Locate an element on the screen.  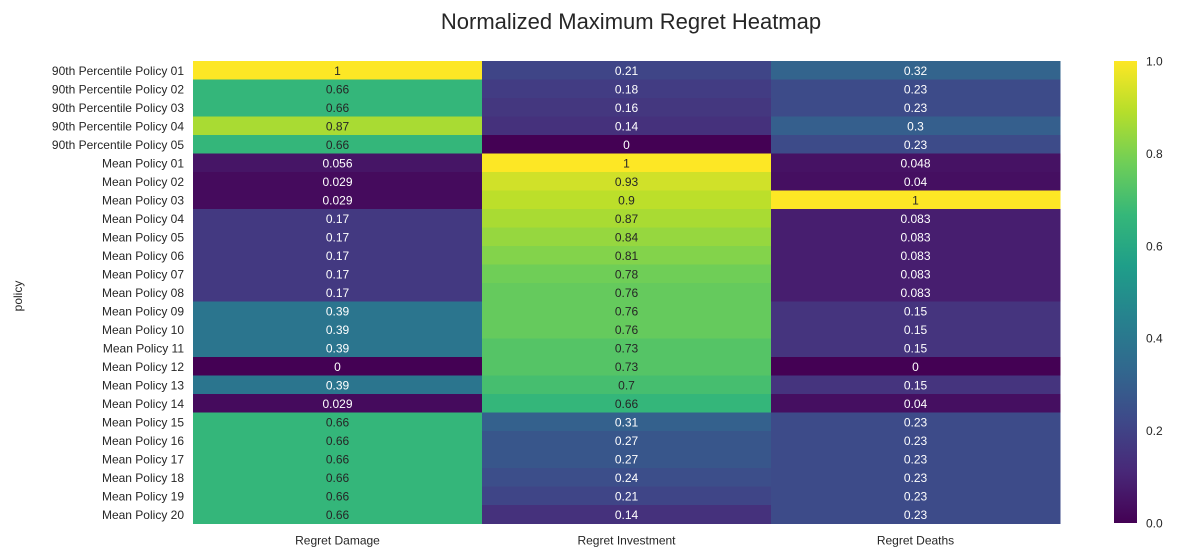
cell-value-label: 0.04 is located at coordinates (916, 182).